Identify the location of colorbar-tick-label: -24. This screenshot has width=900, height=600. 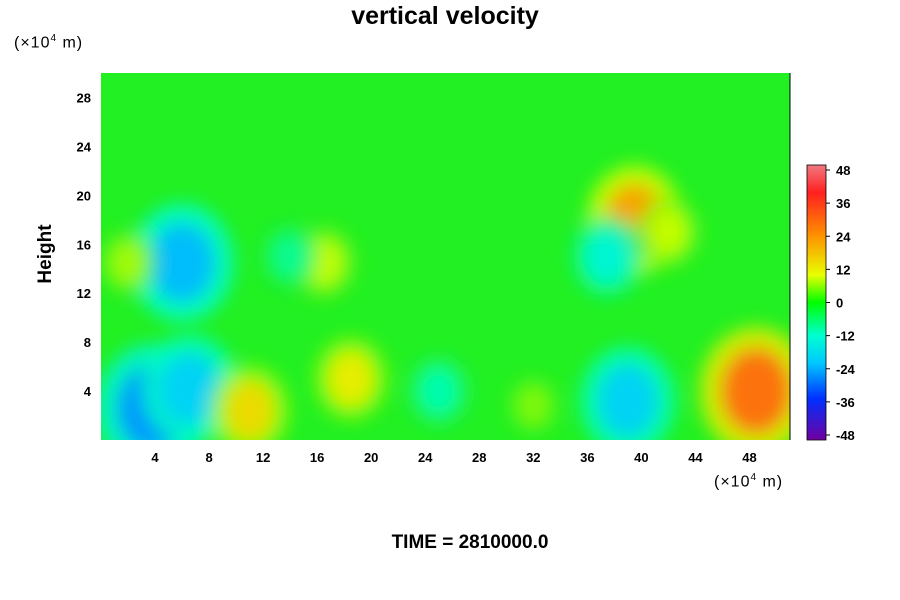
(846, 369).